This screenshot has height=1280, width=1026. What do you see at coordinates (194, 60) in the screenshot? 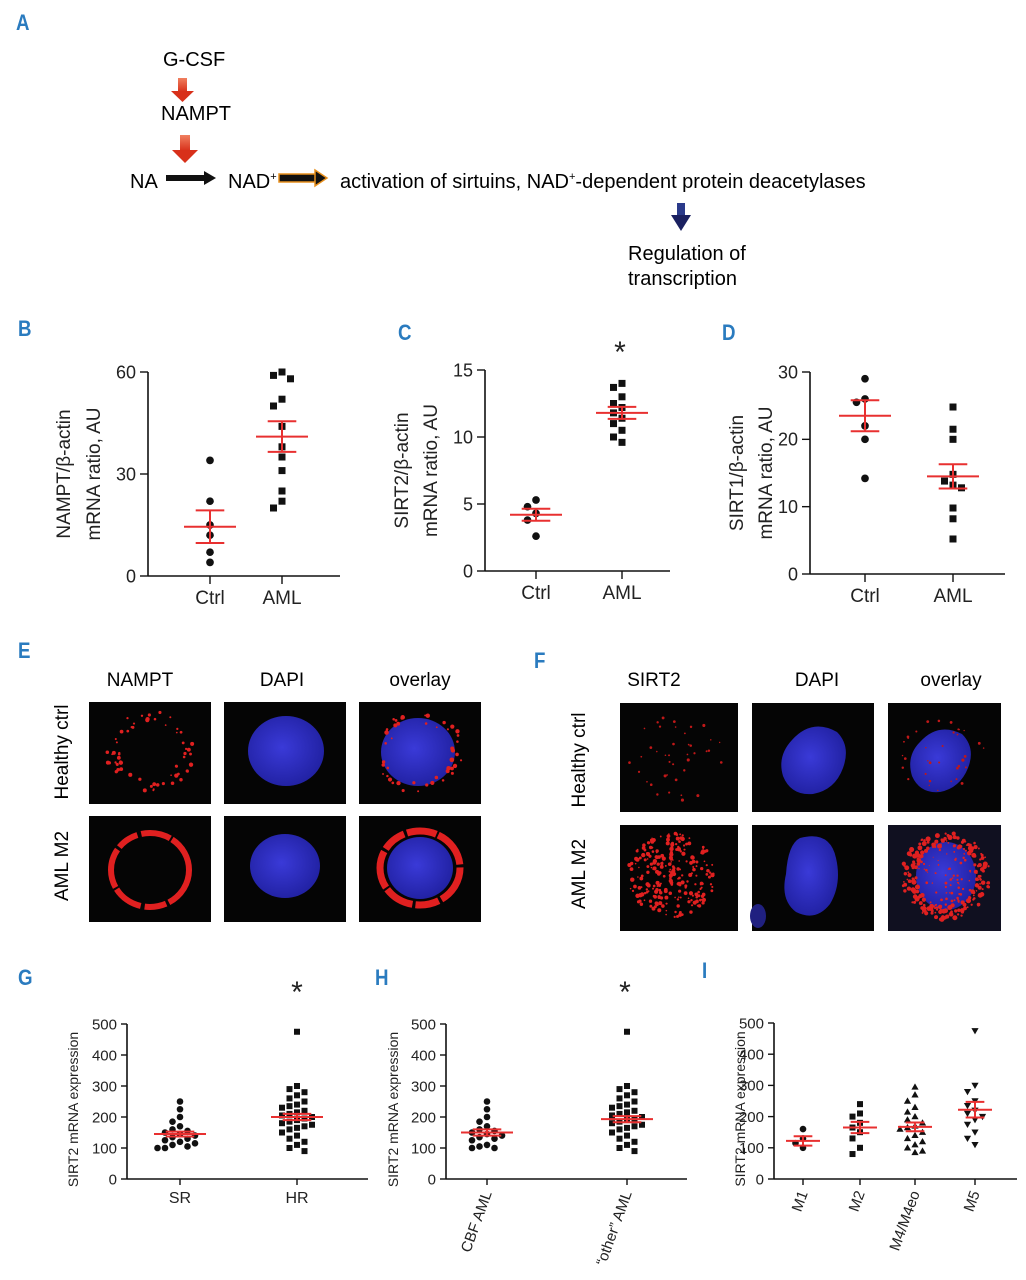
I see `gcsf-label: G-CSF` at bounding box center [194, 60].